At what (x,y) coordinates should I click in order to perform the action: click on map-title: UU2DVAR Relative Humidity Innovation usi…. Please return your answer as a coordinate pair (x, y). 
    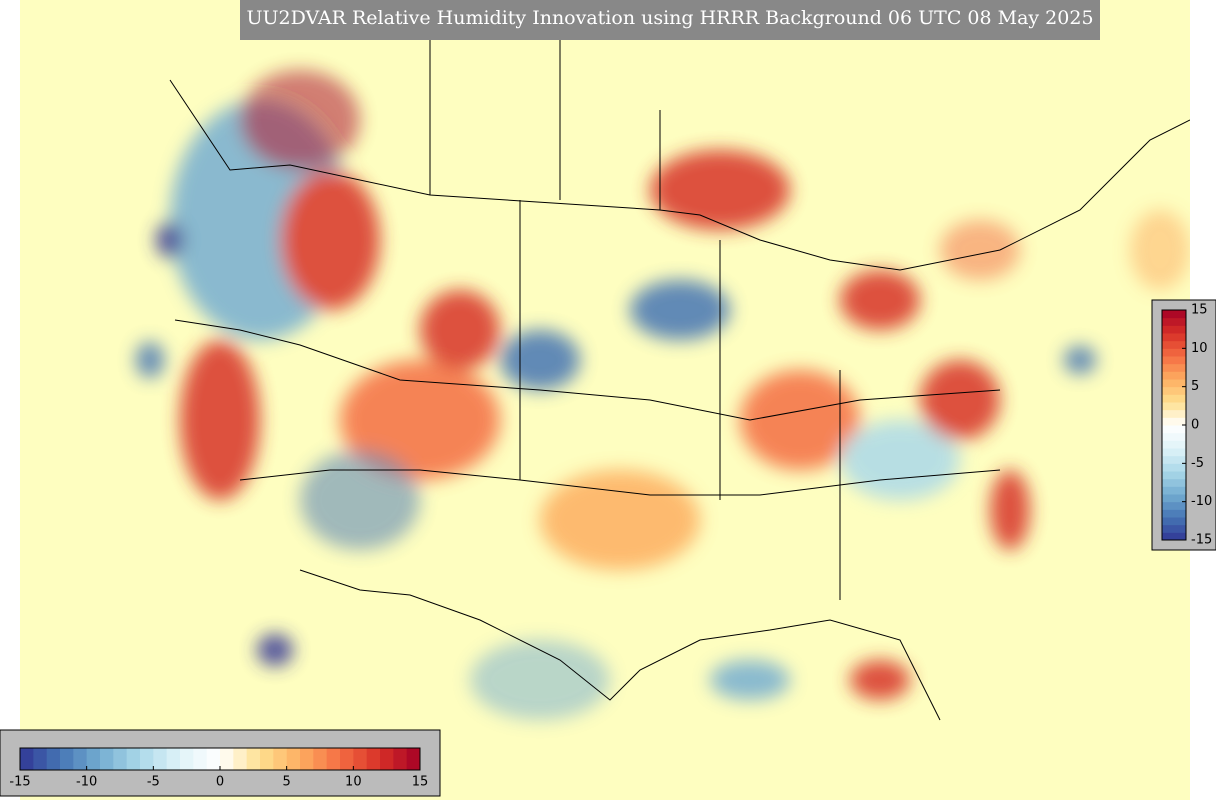
    Looking at the image, I should click on (669, 18).